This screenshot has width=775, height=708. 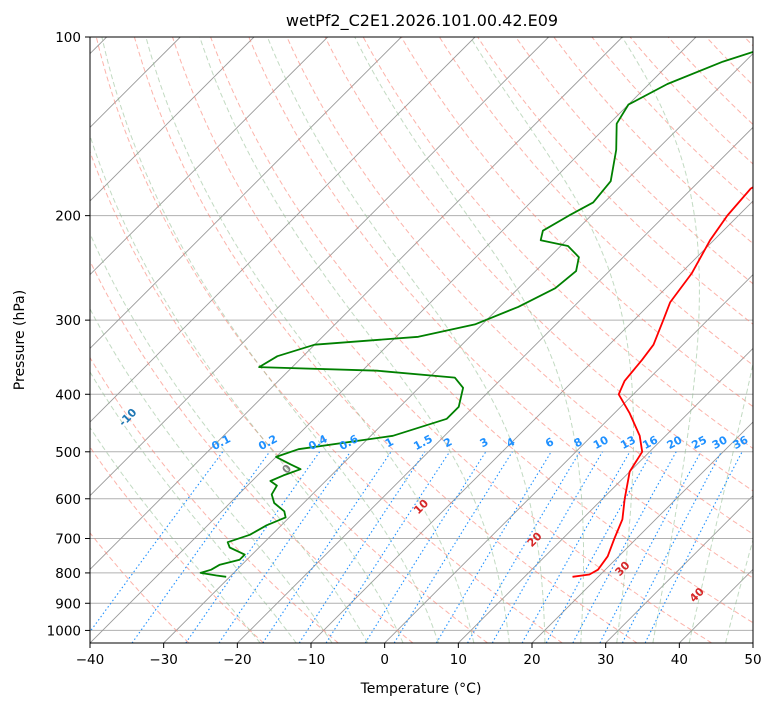 What do you see at coordinates (741, 442) in the screenshot?
I see `mixing-ratio-label: 36` at bounding box center [741, 442].